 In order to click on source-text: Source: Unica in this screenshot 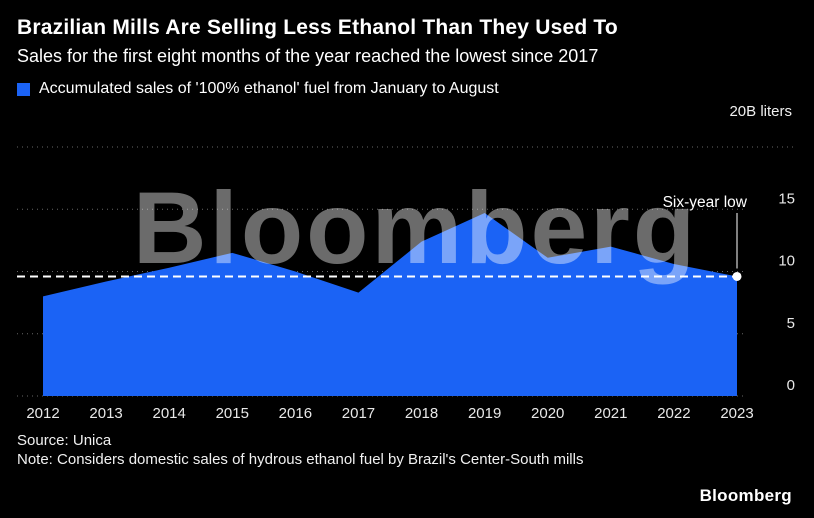, I will do `click(64, 440)`.